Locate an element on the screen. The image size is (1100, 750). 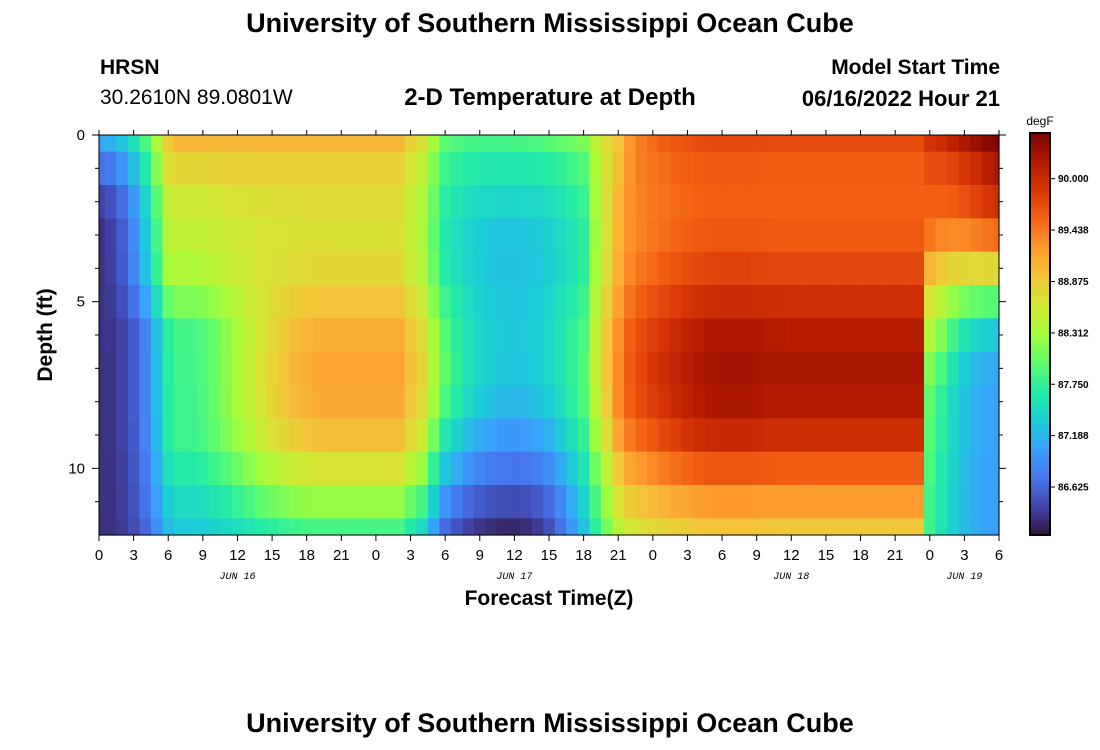
x-tick-label: 0 is located at coordinates (653, 555).